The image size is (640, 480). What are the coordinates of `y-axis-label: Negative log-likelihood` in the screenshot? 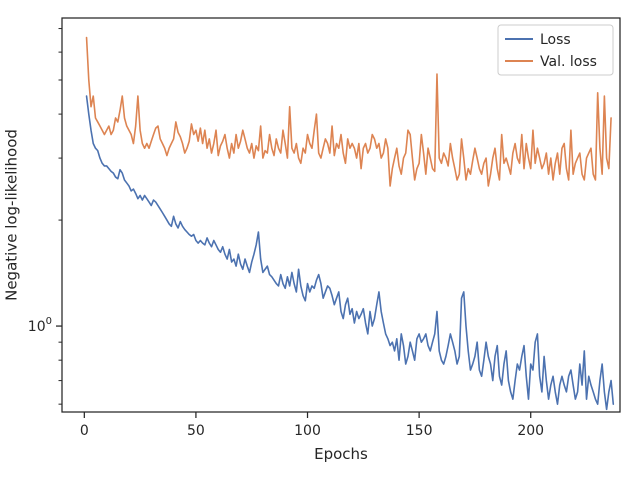 It's located at (12, 215).